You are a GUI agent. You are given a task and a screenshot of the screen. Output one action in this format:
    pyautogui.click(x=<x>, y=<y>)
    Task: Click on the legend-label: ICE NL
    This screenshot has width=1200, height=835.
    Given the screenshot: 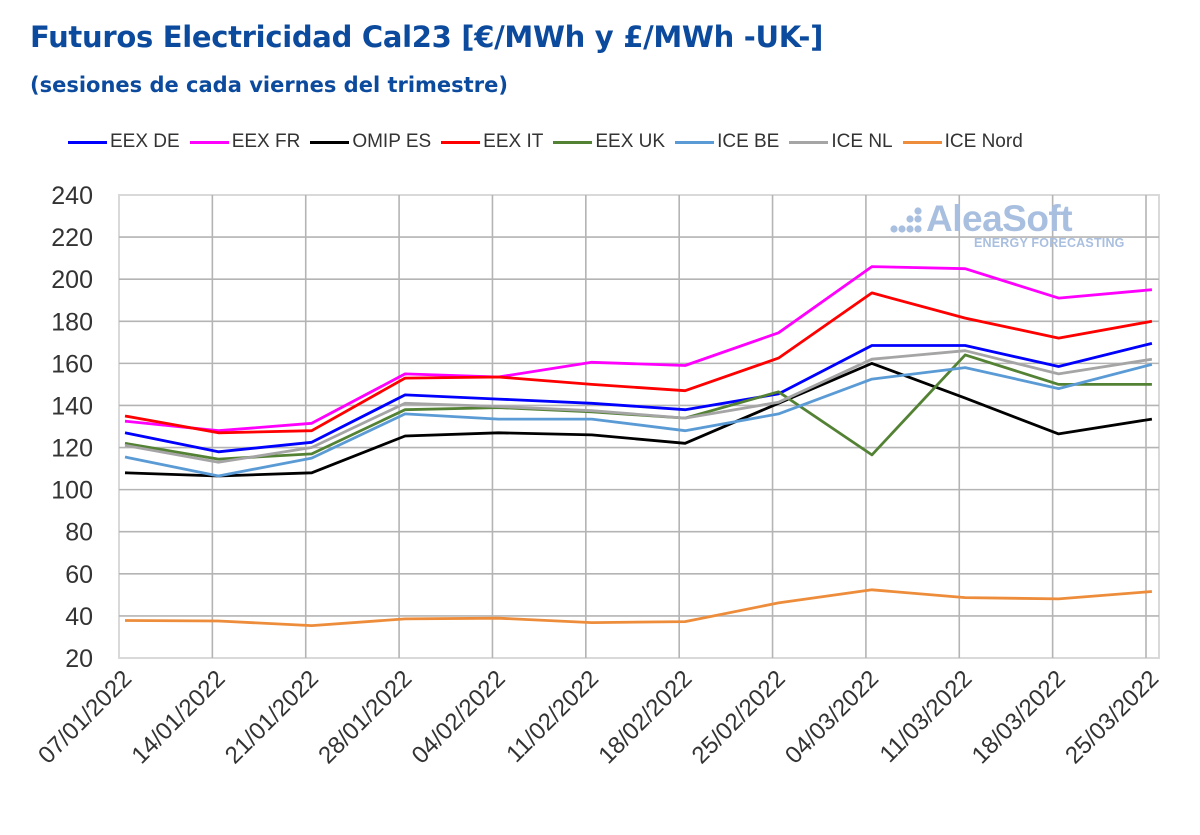 What is the action you would take?
    pyautogui.click(x=862, y=141)
    